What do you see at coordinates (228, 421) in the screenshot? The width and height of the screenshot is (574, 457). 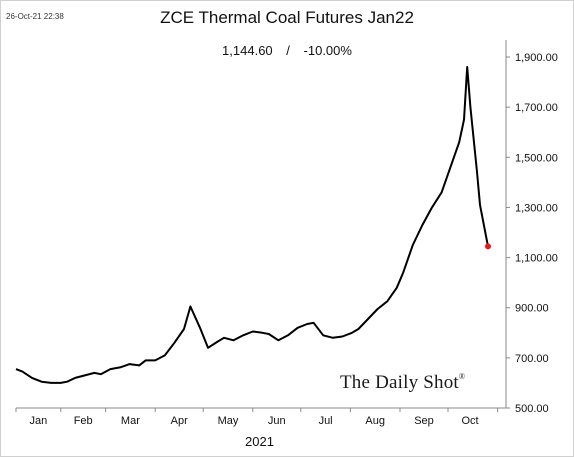 I see `x-tick-label: May` at bounding box center [228, 421].